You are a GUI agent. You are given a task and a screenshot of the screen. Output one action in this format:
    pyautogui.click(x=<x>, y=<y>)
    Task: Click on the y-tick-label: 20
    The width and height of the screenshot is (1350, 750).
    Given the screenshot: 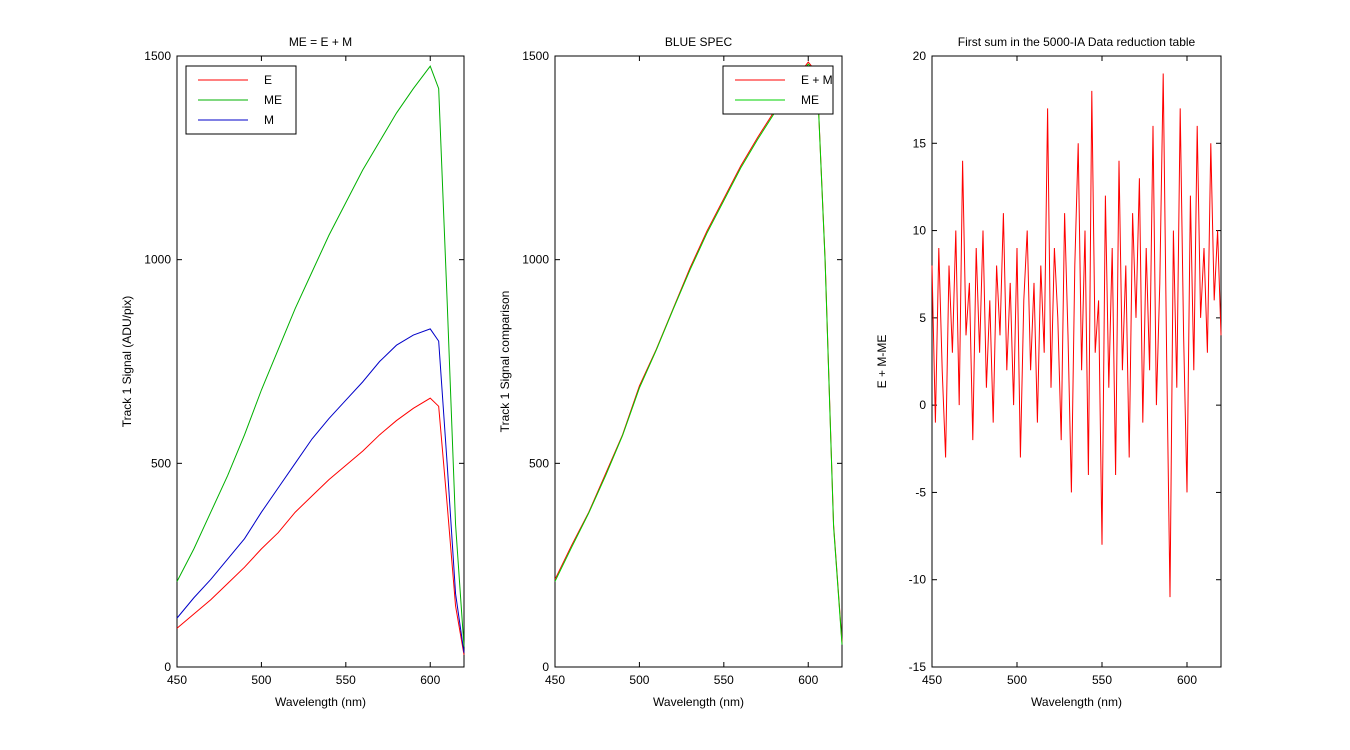 What is the action you would take?
    pyautogui.click(x=920, y=56)
    